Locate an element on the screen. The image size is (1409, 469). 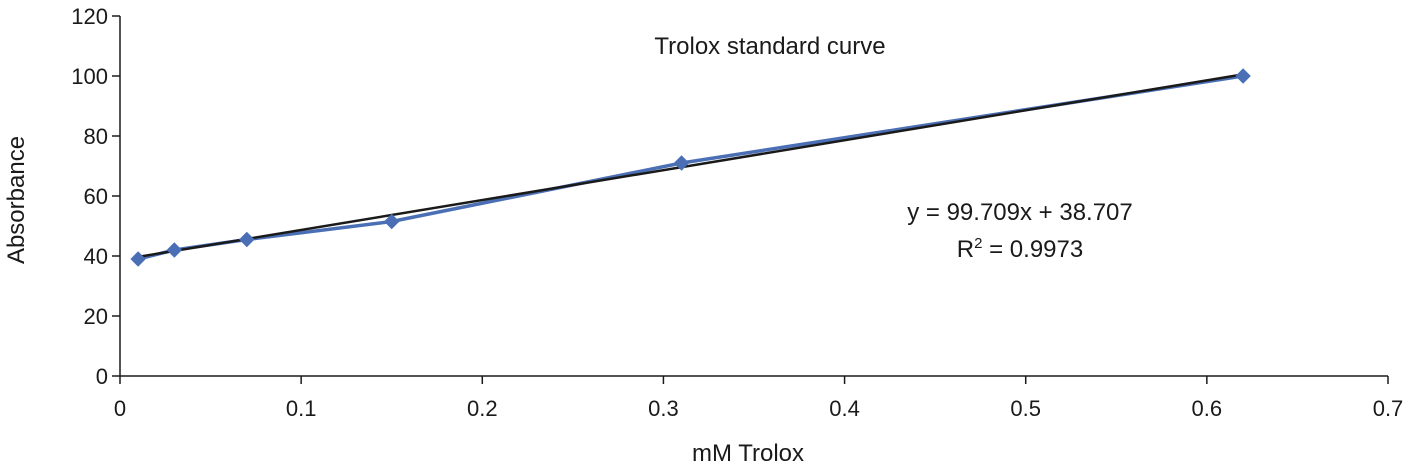
r-squared-value: = 0.9973 is located at coordinates (1032, 249).